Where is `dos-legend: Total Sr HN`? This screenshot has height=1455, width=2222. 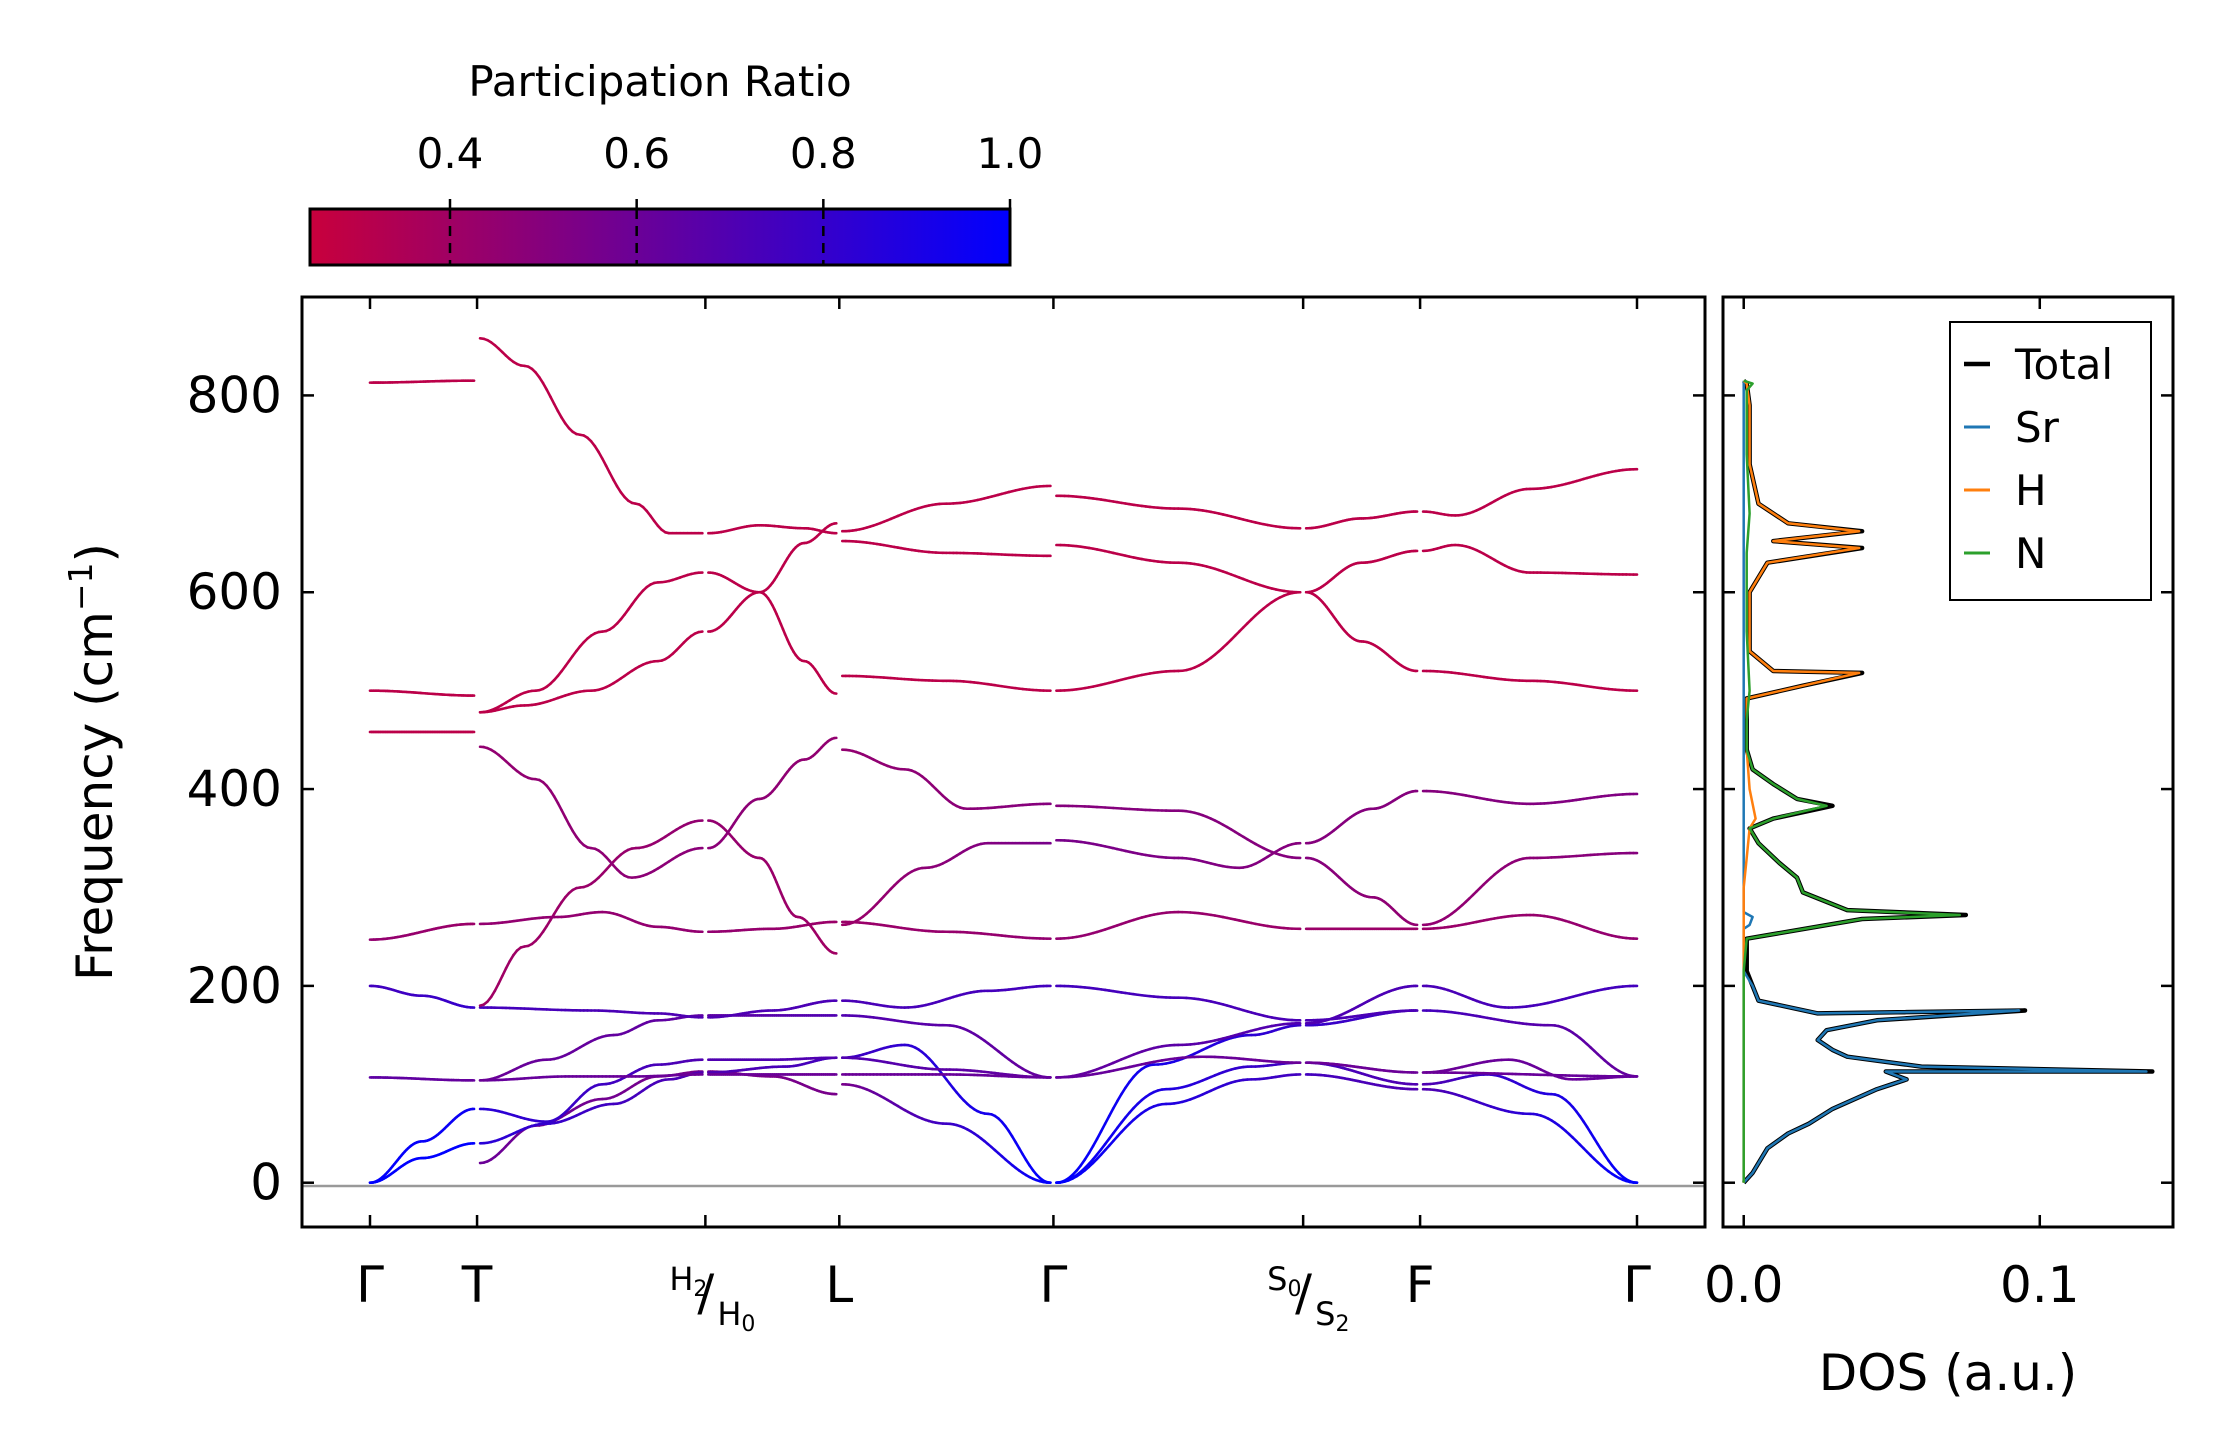
dos-legend: Total Sr HN is located at coordinates (2050, 461).